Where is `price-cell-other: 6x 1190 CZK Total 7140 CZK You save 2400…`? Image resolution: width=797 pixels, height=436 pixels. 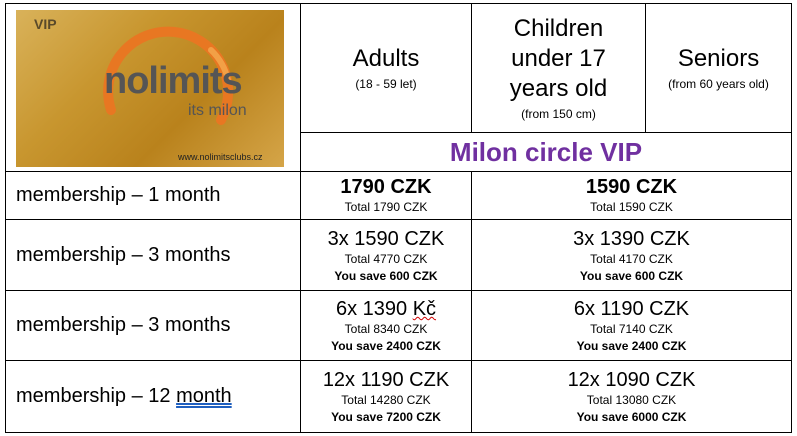
price-cell-other: 6x 1190 CZK Total 7140 CZK You save 2400… is located at coordinates (631, 325).